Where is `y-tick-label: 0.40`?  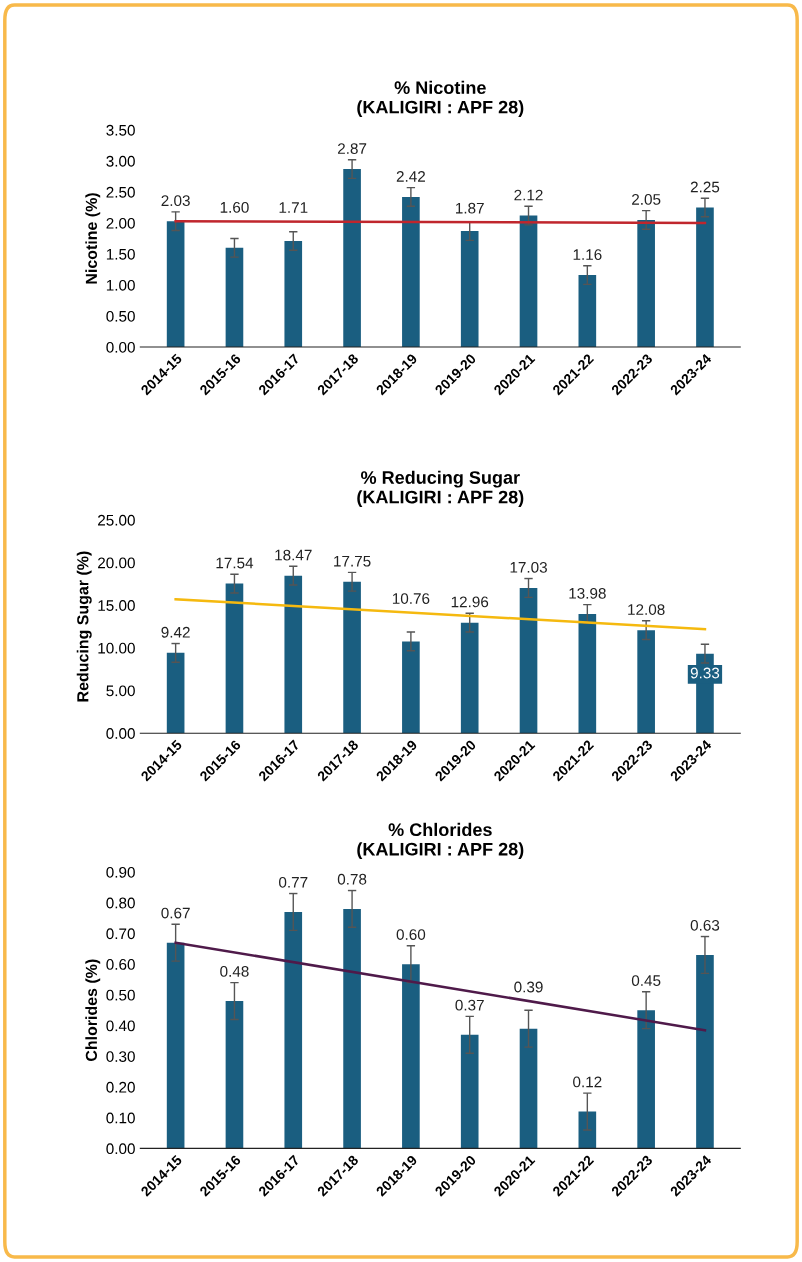 y-tick-label: 0.40 is located at coordinates (120, 1026).